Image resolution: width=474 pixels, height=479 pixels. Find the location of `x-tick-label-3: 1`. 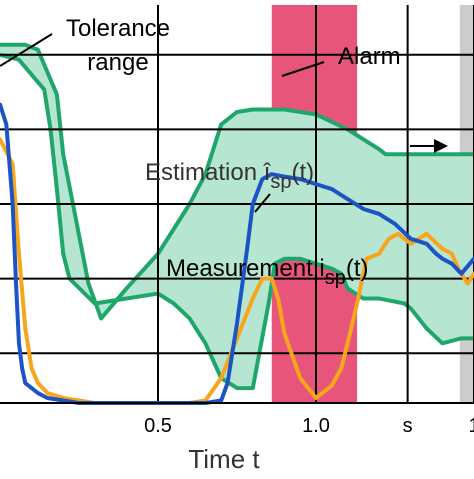

x-tick-label-3: 1 is located at coordinates (471, 426).